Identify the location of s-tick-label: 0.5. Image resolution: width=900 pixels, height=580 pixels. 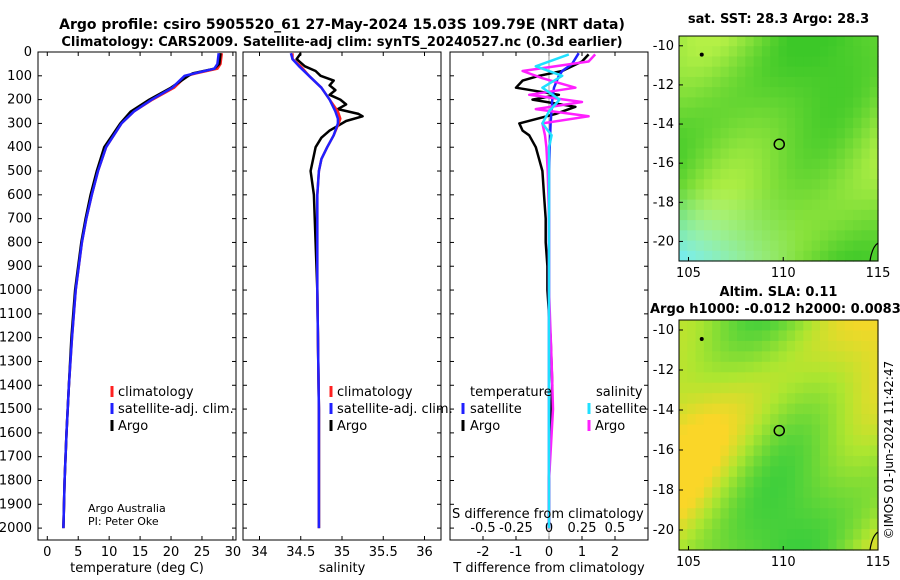
(615, 528).